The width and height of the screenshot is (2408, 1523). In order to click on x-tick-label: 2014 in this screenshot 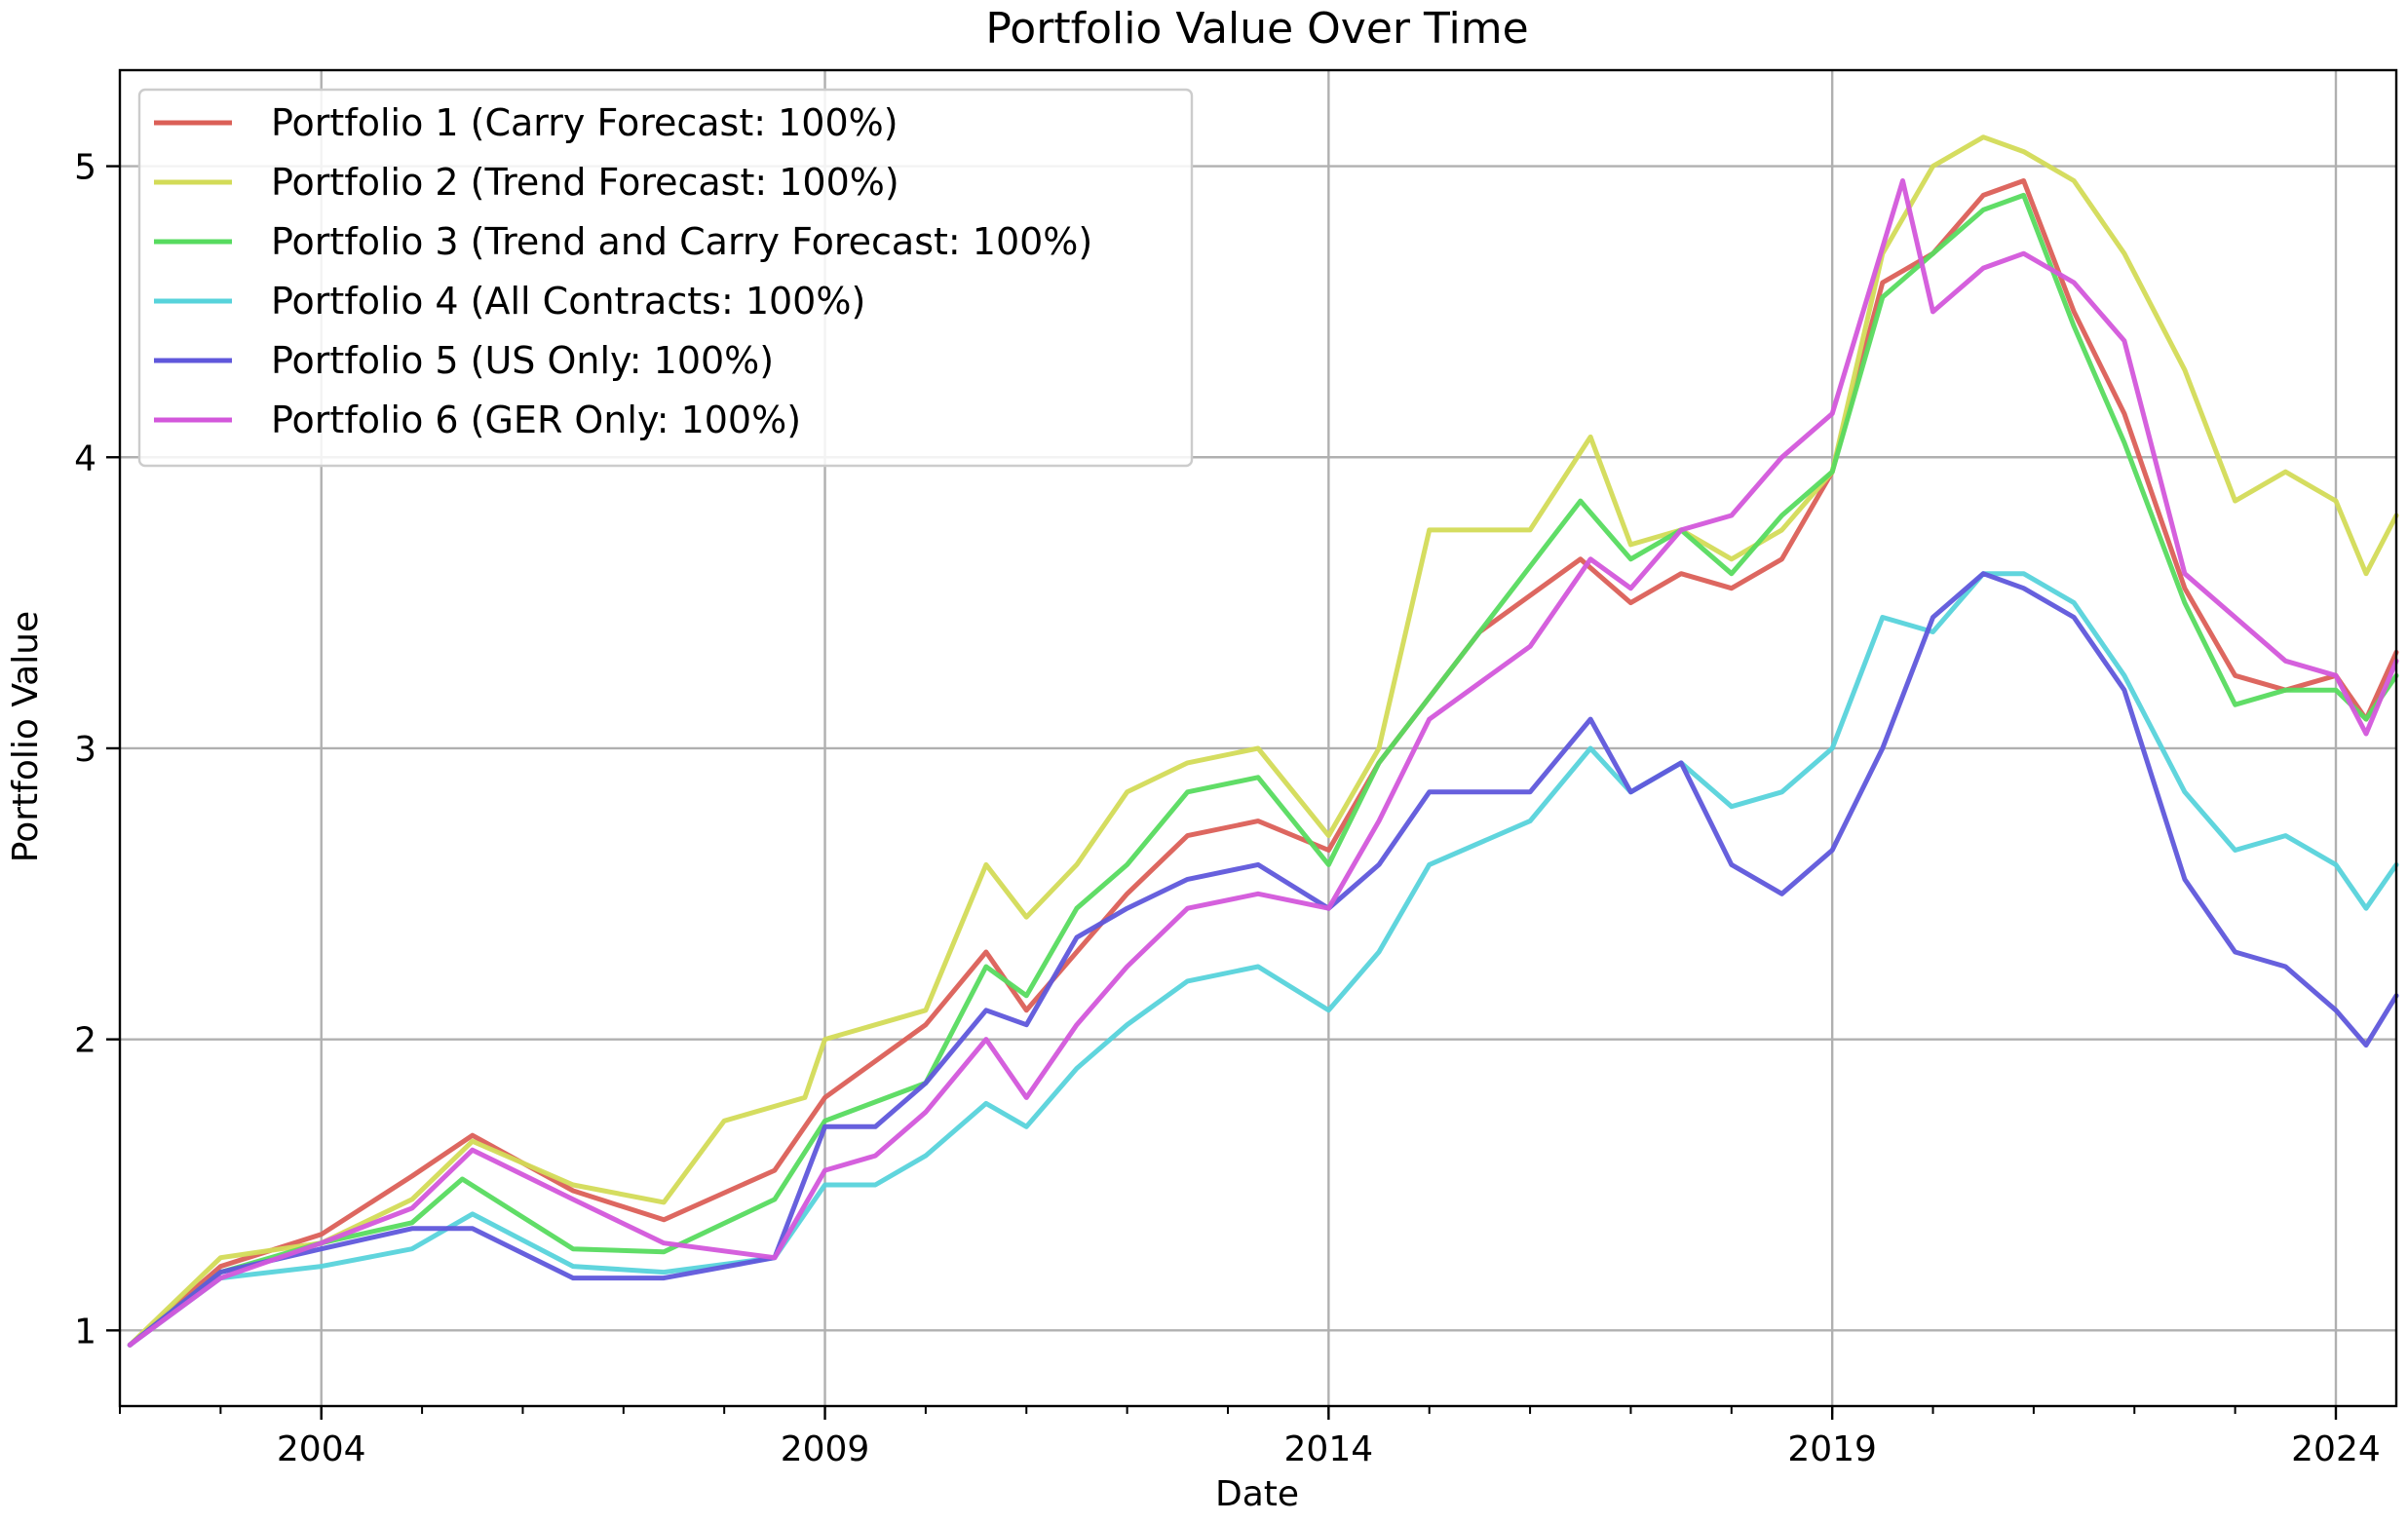, I will do `click(1329, 1449)`.